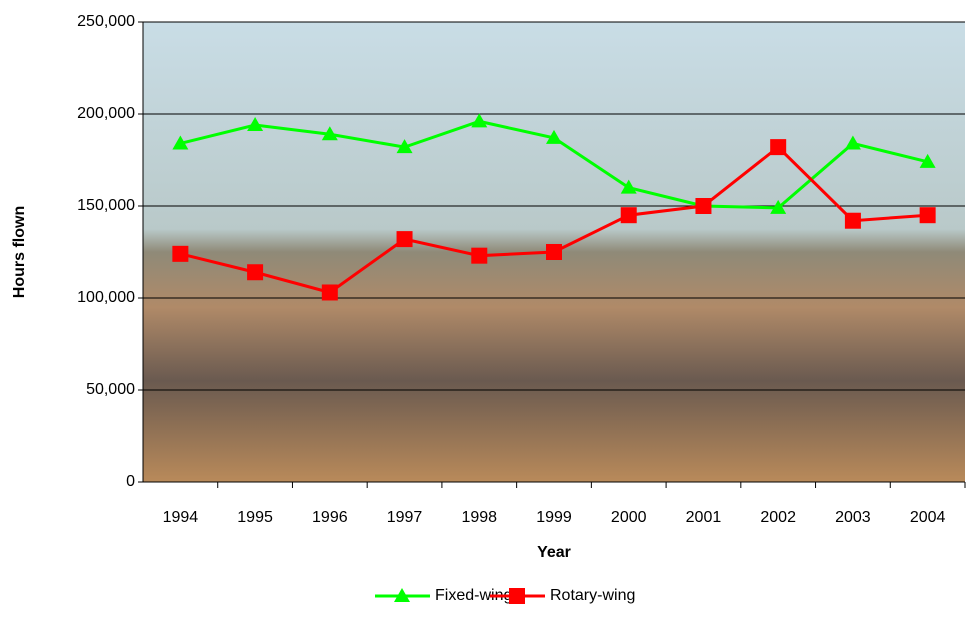  I want to click on x-tick-label: 1994, so click(181, 517).